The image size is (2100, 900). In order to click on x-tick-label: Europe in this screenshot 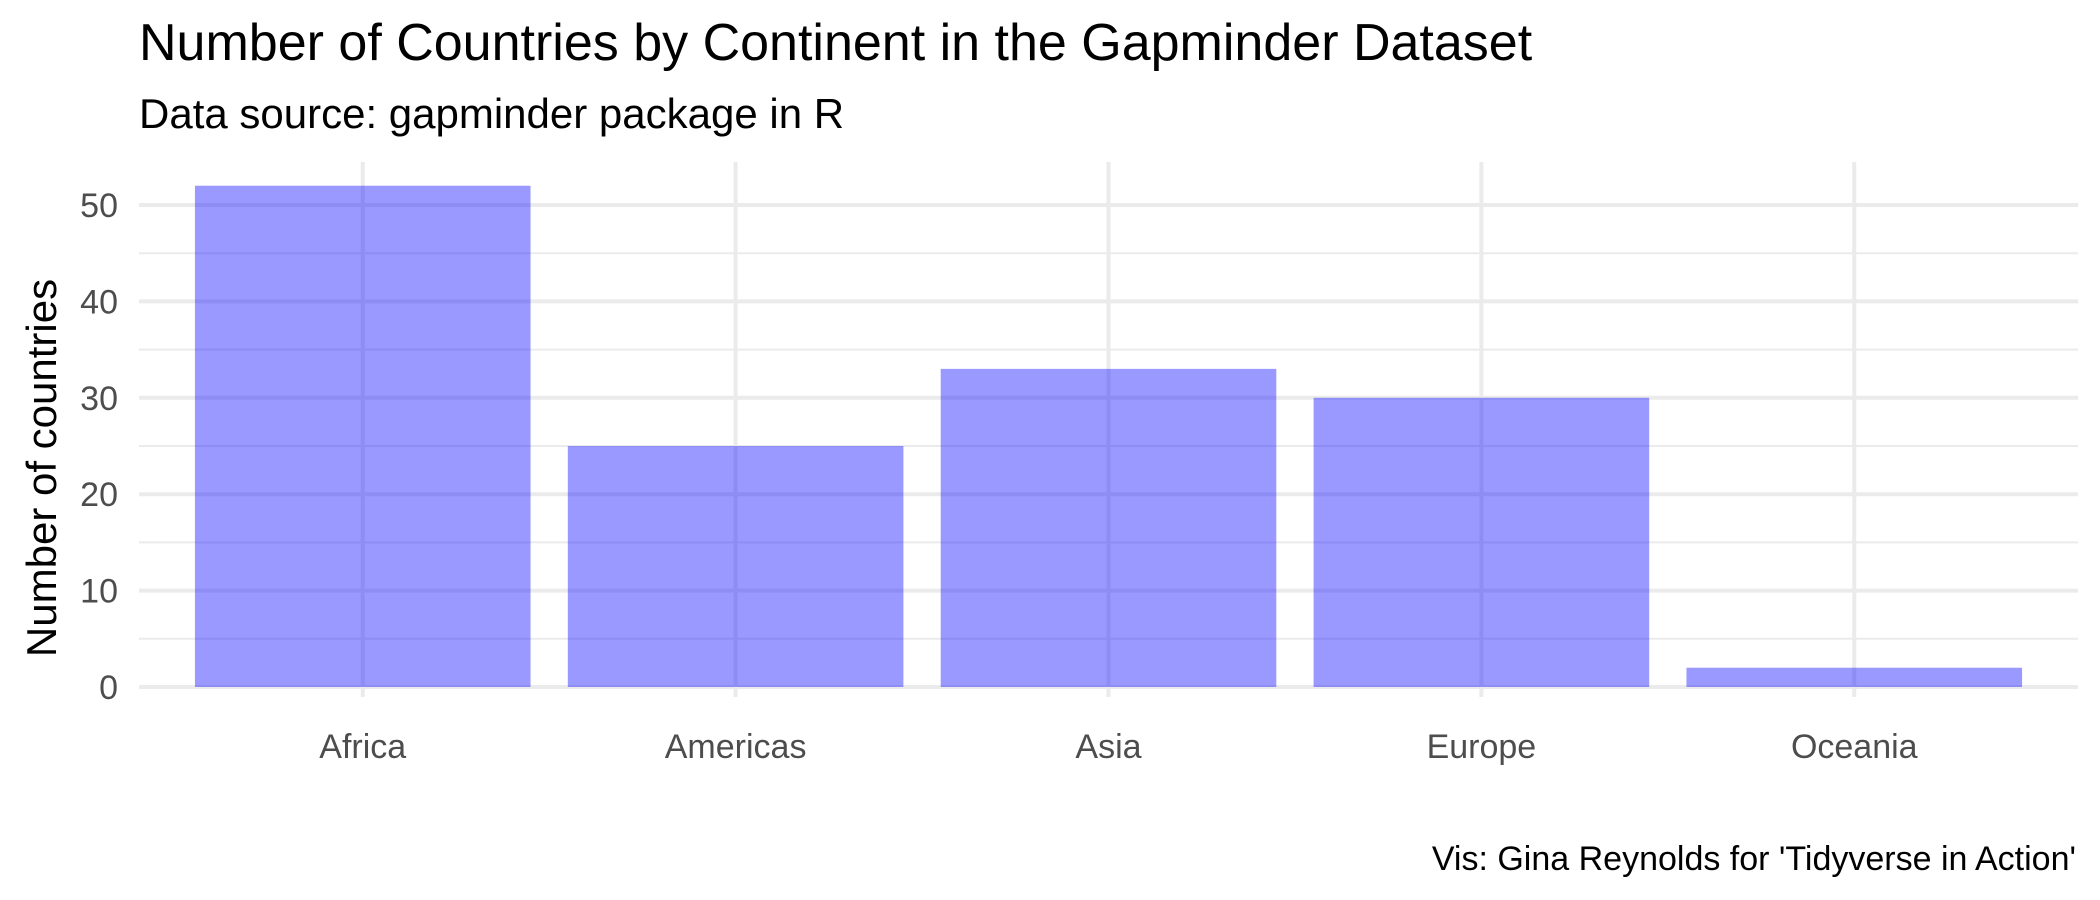, I will do `click(1482, 747)`.